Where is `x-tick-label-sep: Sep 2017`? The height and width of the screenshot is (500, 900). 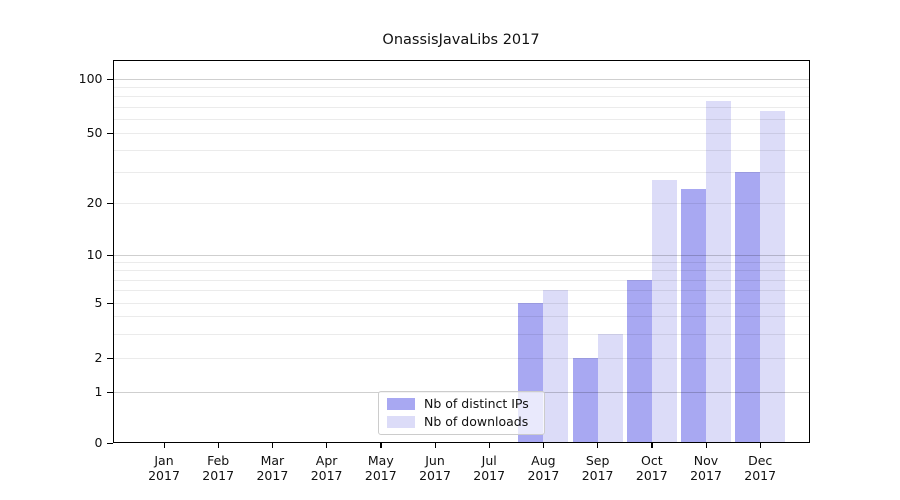
x-tick-label-sep: Sep 2017 is located at coordinates (597, 467).